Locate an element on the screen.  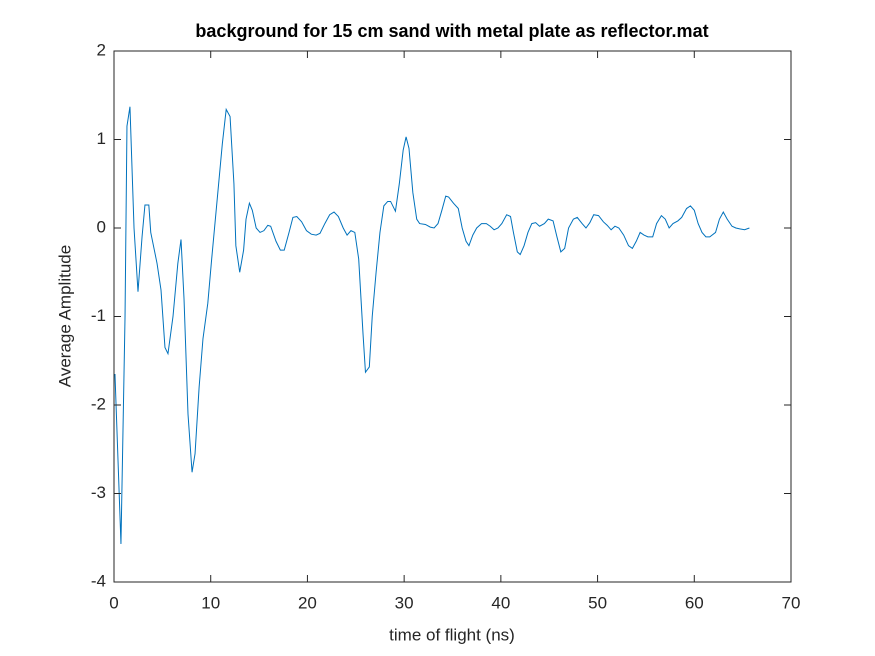
y-tick-label: -3 is located at coordinates (98, 492).